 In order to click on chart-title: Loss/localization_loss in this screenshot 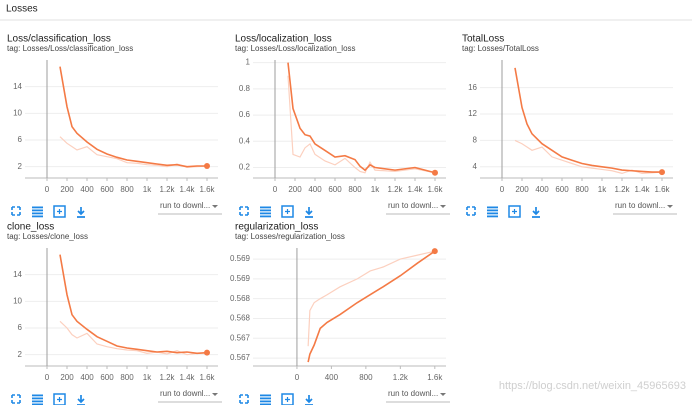, I will do `click(283, 39)`.